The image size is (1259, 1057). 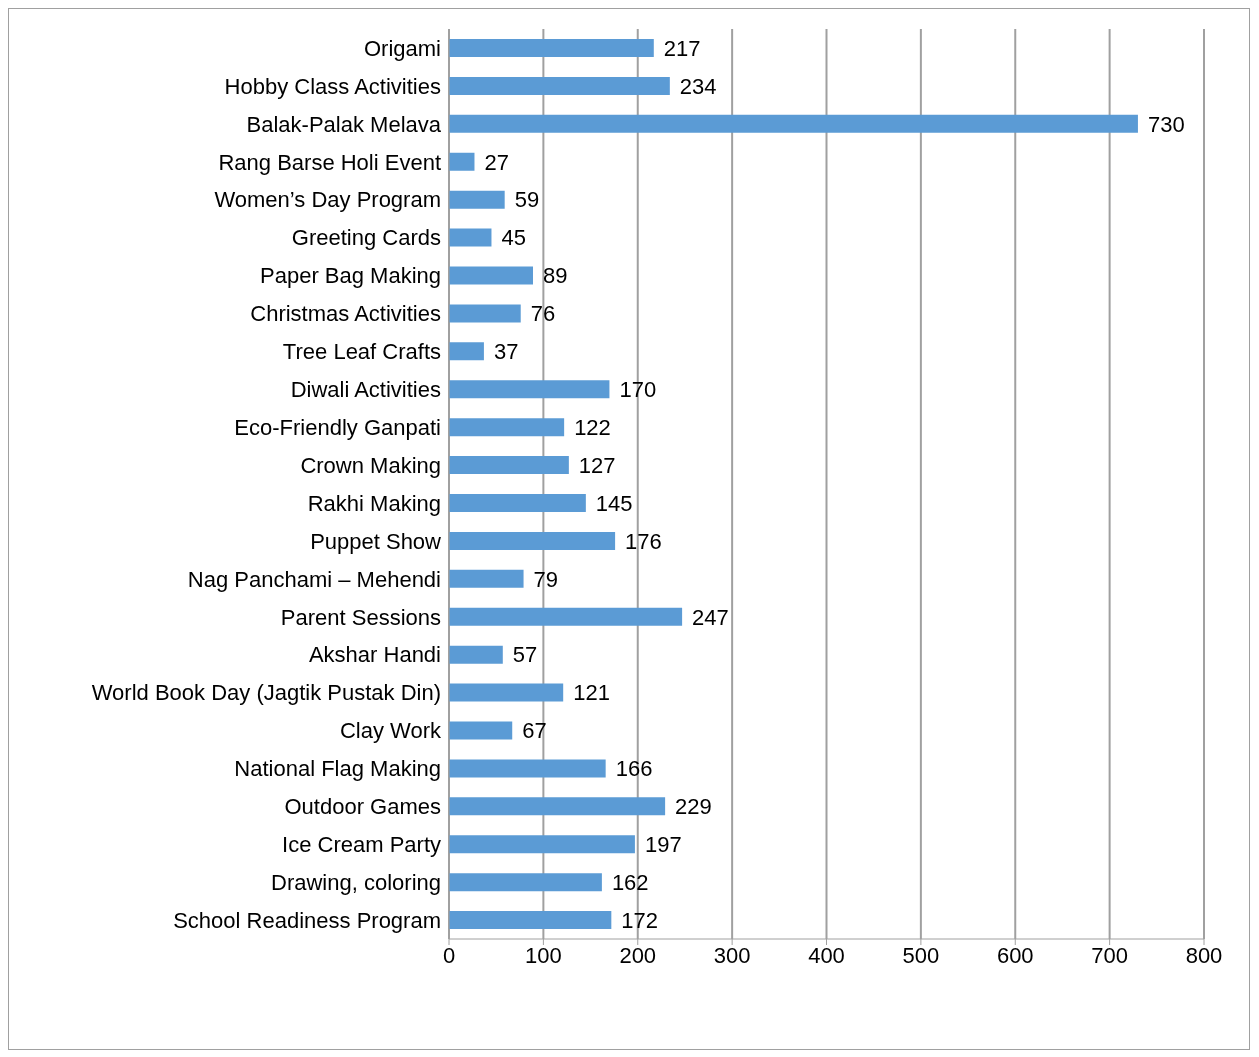 I want to click on data-label: 162, so click(x=630, y=882).